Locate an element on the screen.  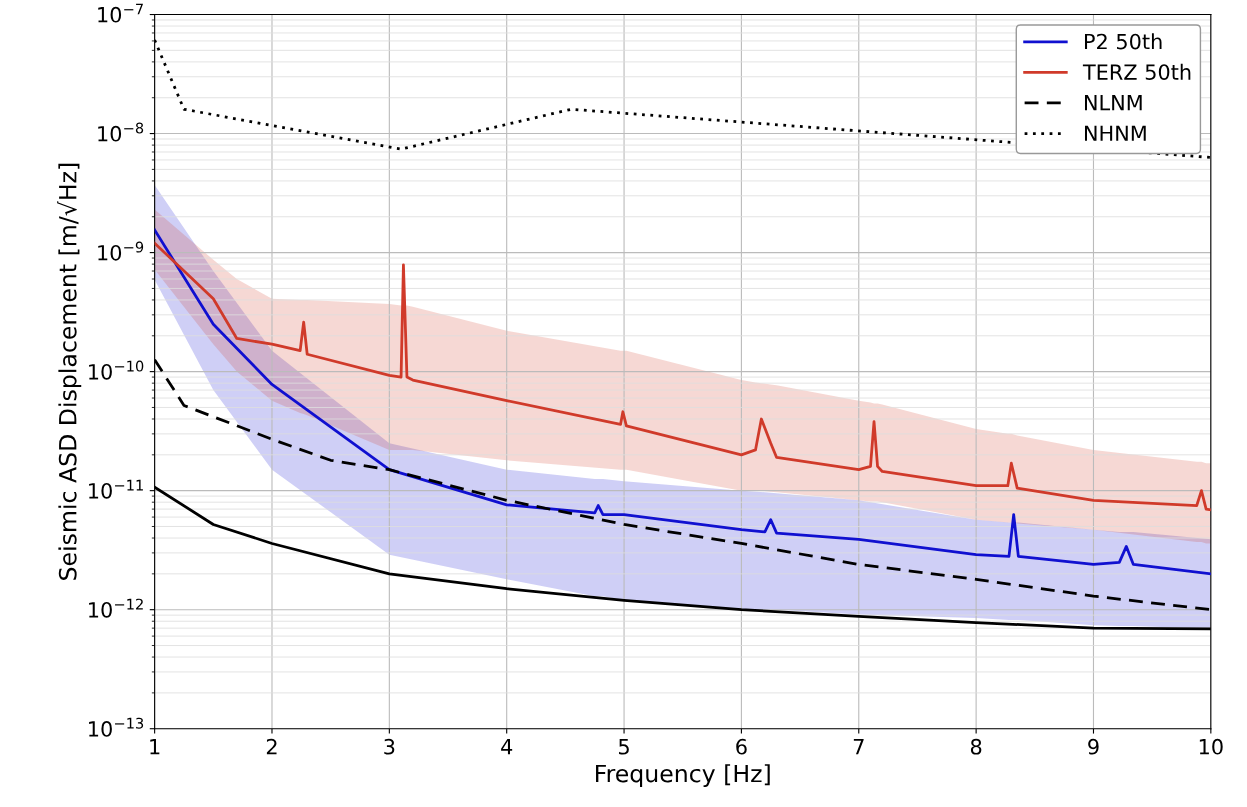
x-tick-label: 4 is located at coordinates (507, 747).